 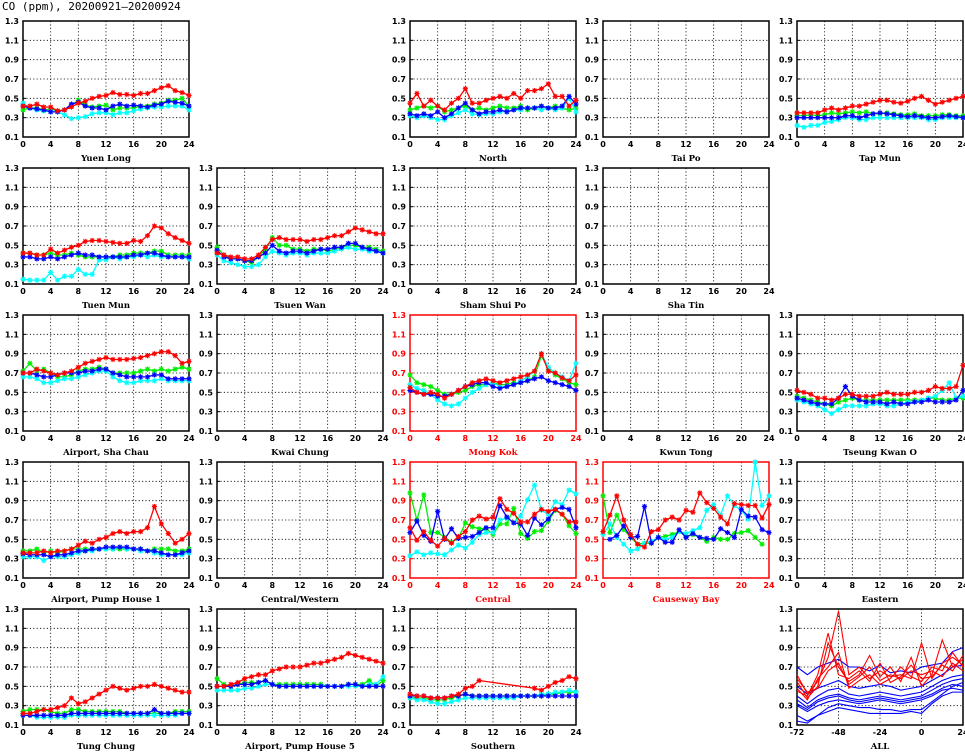 What do you see at coordinates (576, 732) in the screenshot?
I see `x-tick-label: 24` at bounding box center [576, 732].